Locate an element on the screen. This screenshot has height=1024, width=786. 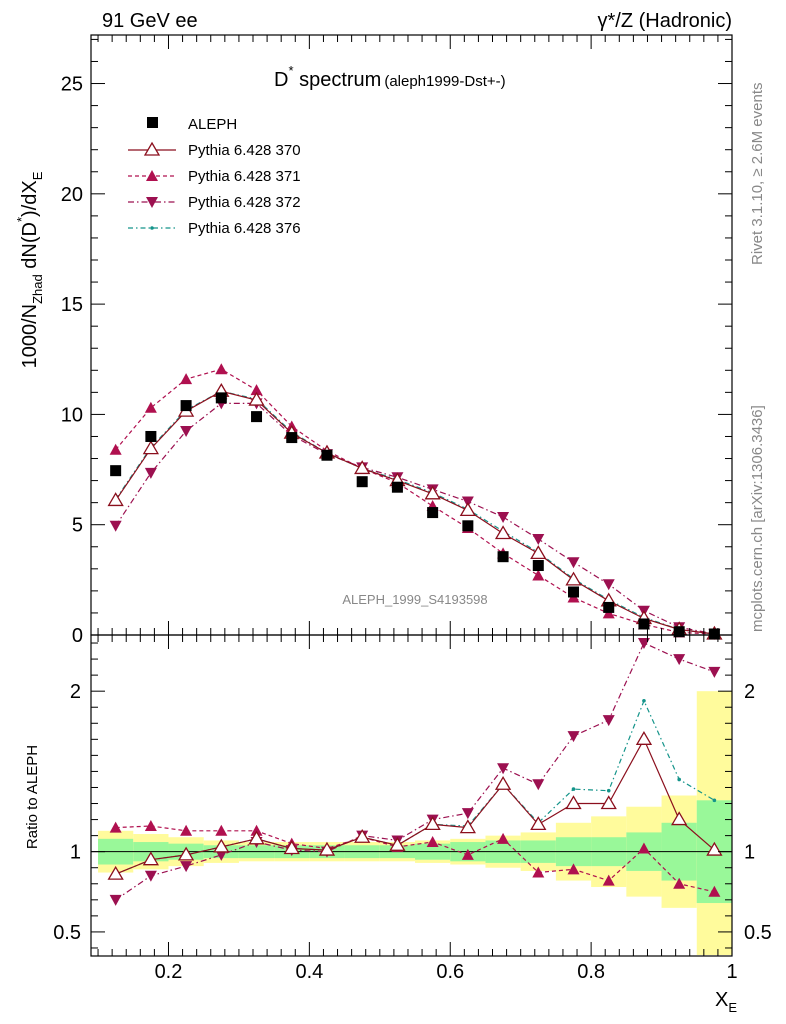
title-sup: * is located at coordinates (290, 70).